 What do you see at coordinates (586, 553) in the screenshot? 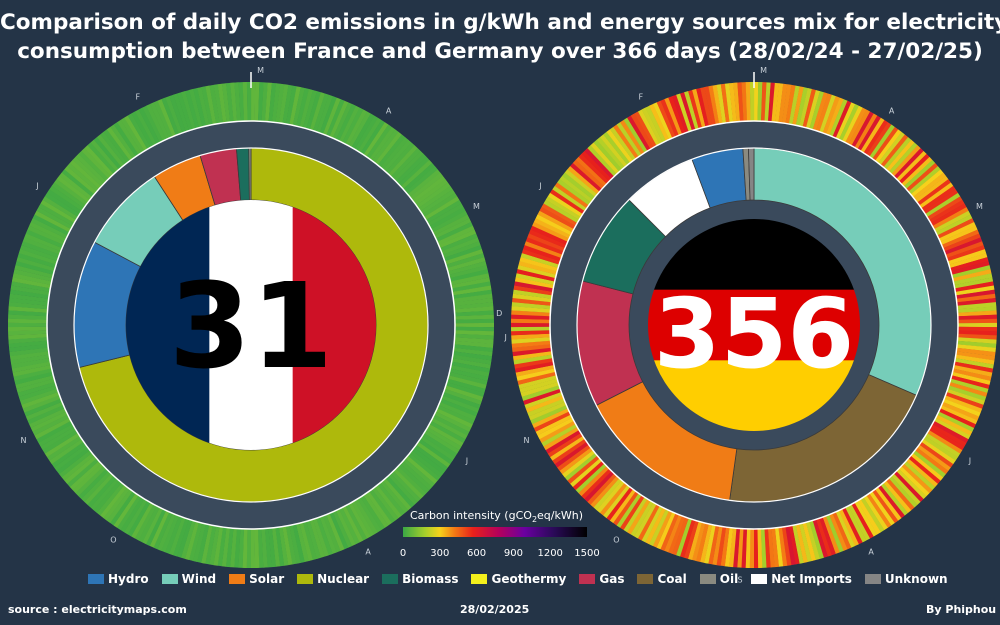
I see `colorbar-tick-label: 1500` at bounding box center [586, 553].